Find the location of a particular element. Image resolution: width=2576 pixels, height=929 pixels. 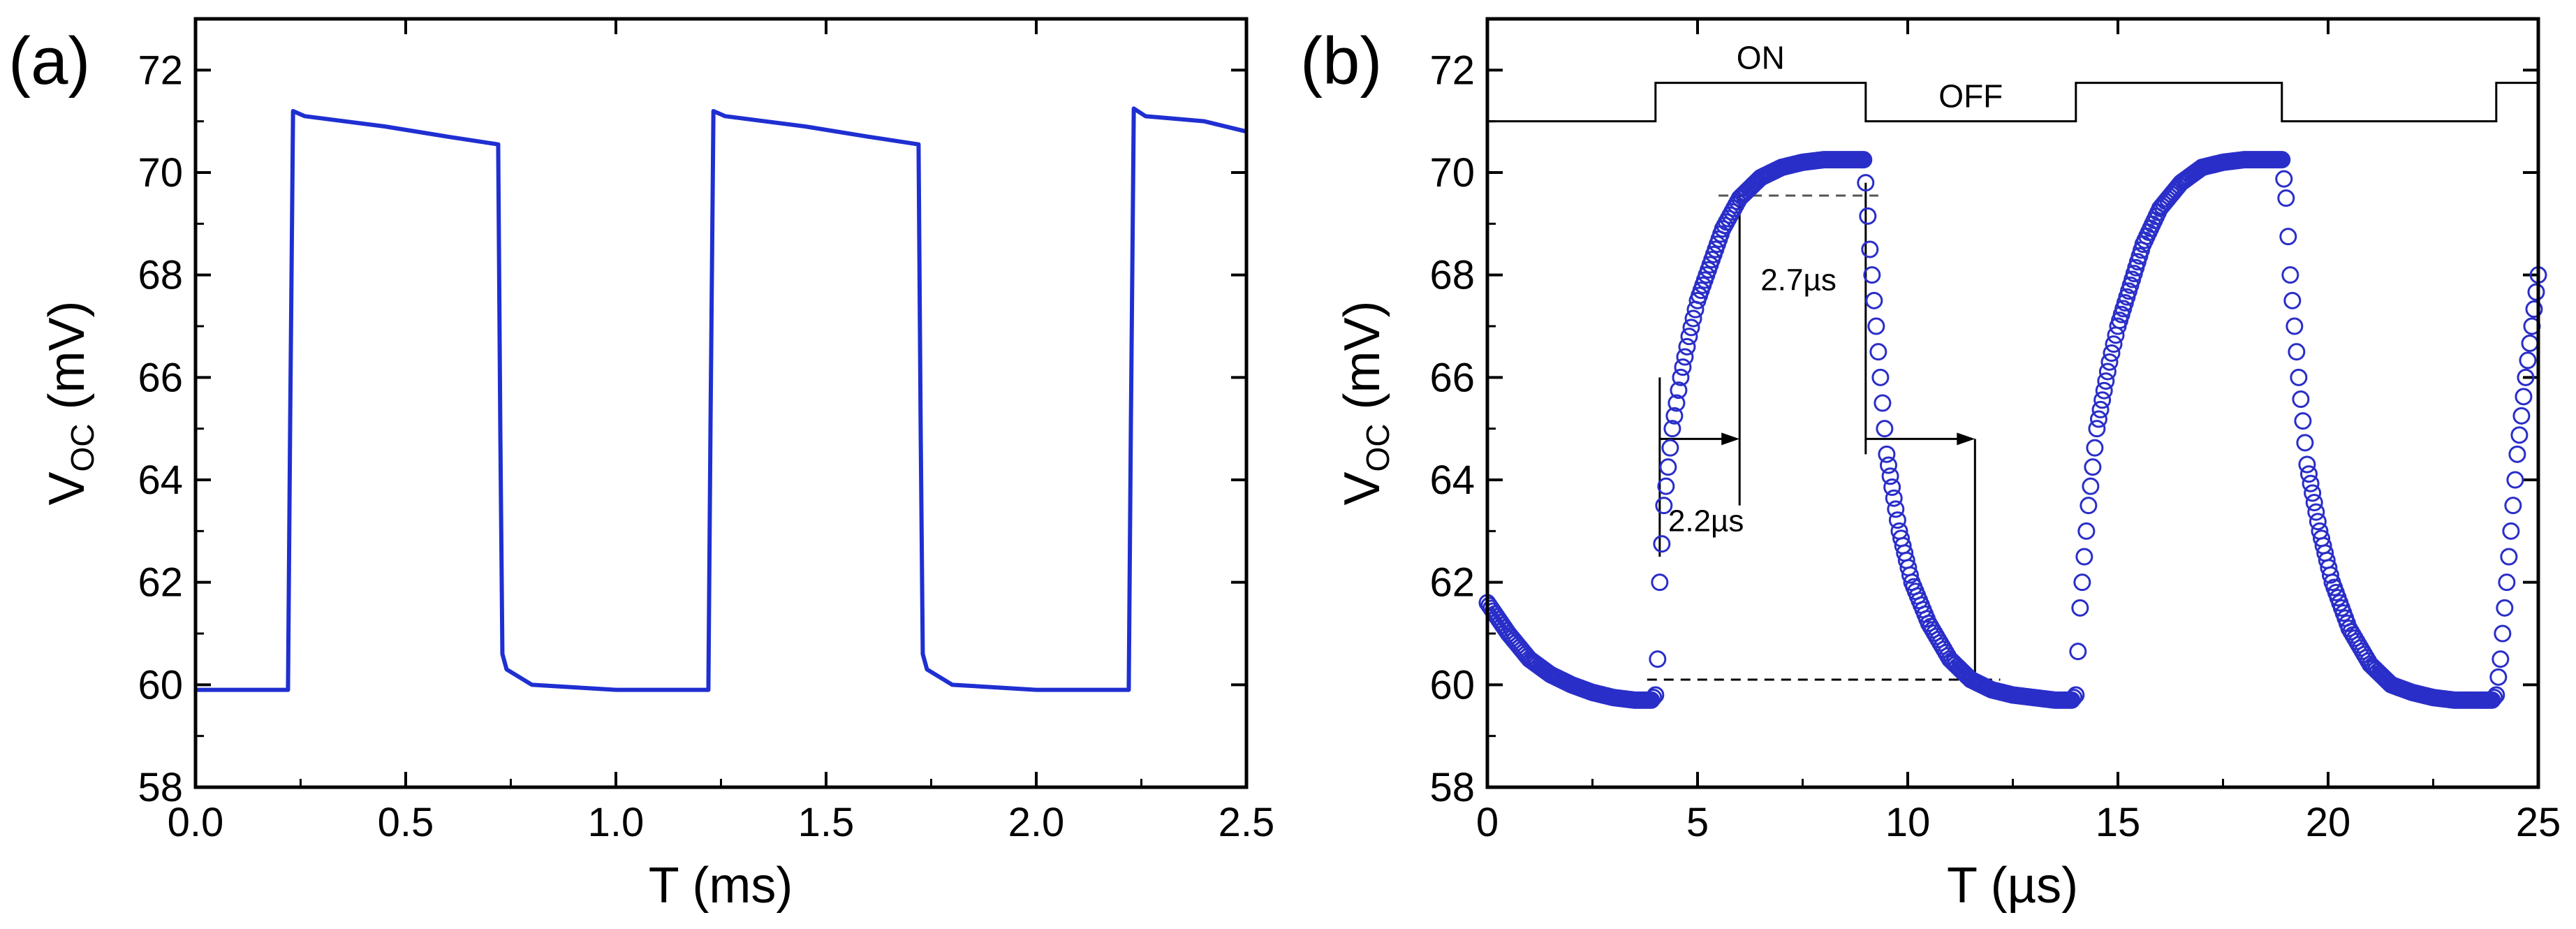

panel-a-ytick-label: 72 is located at coordinates (160, 70).